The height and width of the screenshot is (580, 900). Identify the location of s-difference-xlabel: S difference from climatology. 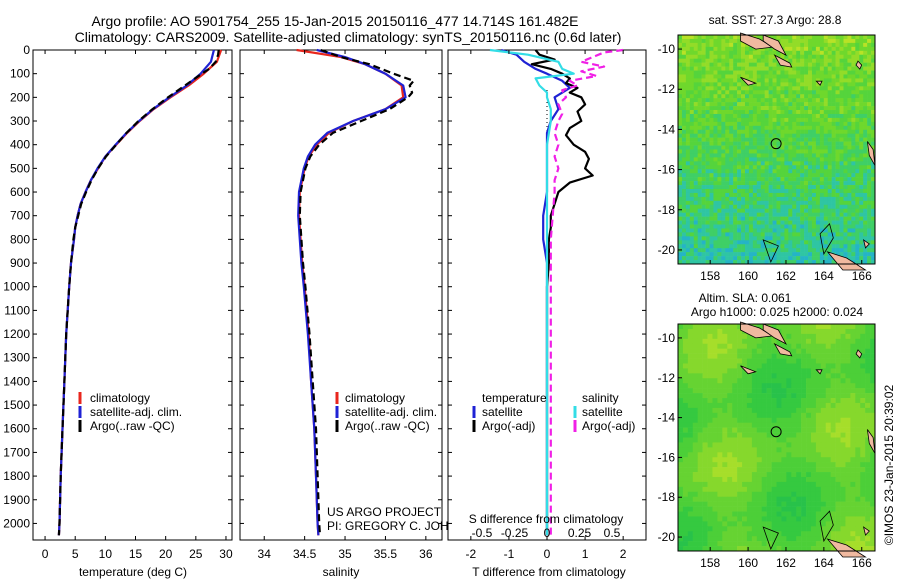
(546, 519).